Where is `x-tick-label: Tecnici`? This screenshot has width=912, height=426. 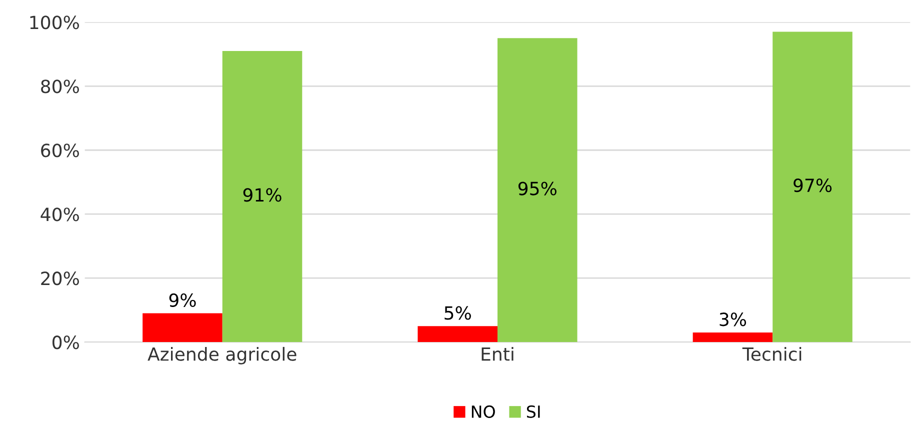 x-tick-label: Tecnici is located at coordinates (772, 353).